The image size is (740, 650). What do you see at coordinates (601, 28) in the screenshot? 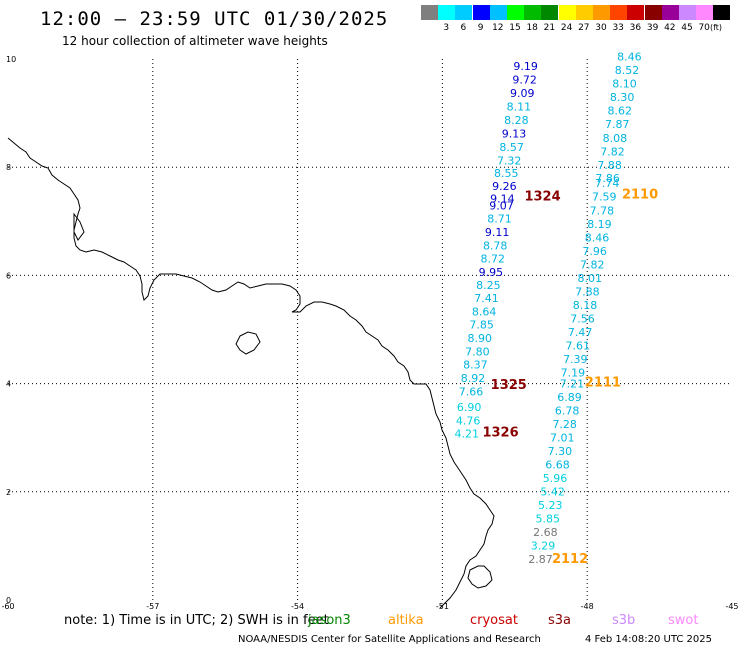
I see `scale-label: 30` at bounding box center [601, 28].